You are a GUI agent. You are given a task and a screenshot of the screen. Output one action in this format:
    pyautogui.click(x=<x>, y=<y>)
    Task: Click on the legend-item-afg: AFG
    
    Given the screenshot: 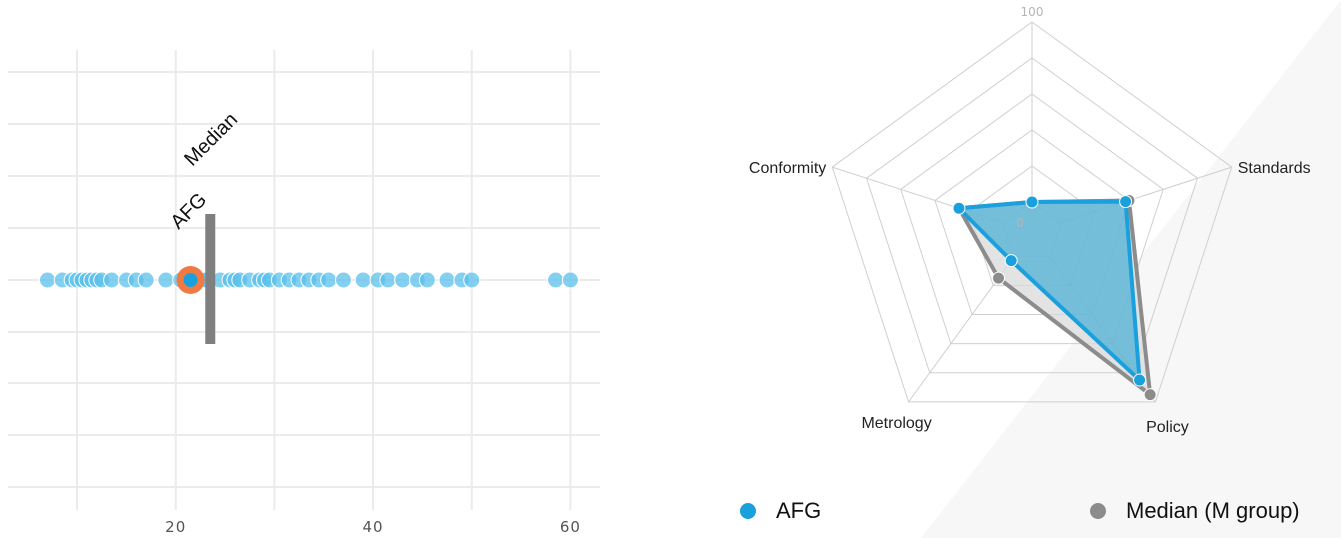 What is the action you would take?
    pyautogui.click(x=780, y=511)
    